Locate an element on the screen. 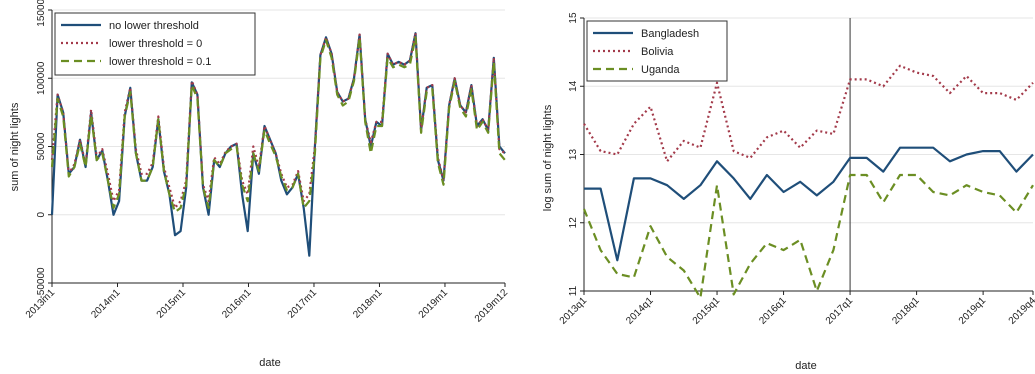 Image resolution: width=1035 pixels, height=374 pixels. legend-label: no lower threshold is located at coordinates (154, 26).